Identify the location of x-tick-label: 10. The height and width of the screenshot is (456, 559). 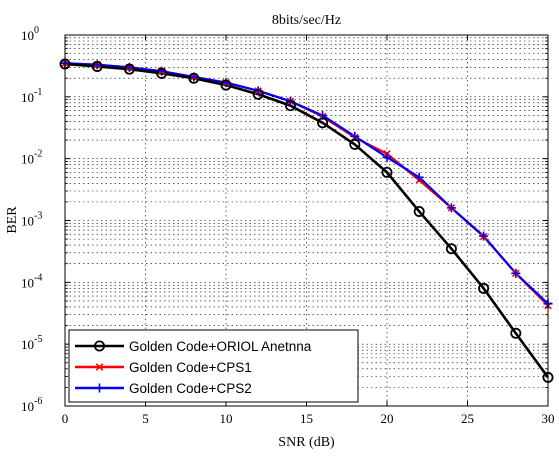
(226, 418).